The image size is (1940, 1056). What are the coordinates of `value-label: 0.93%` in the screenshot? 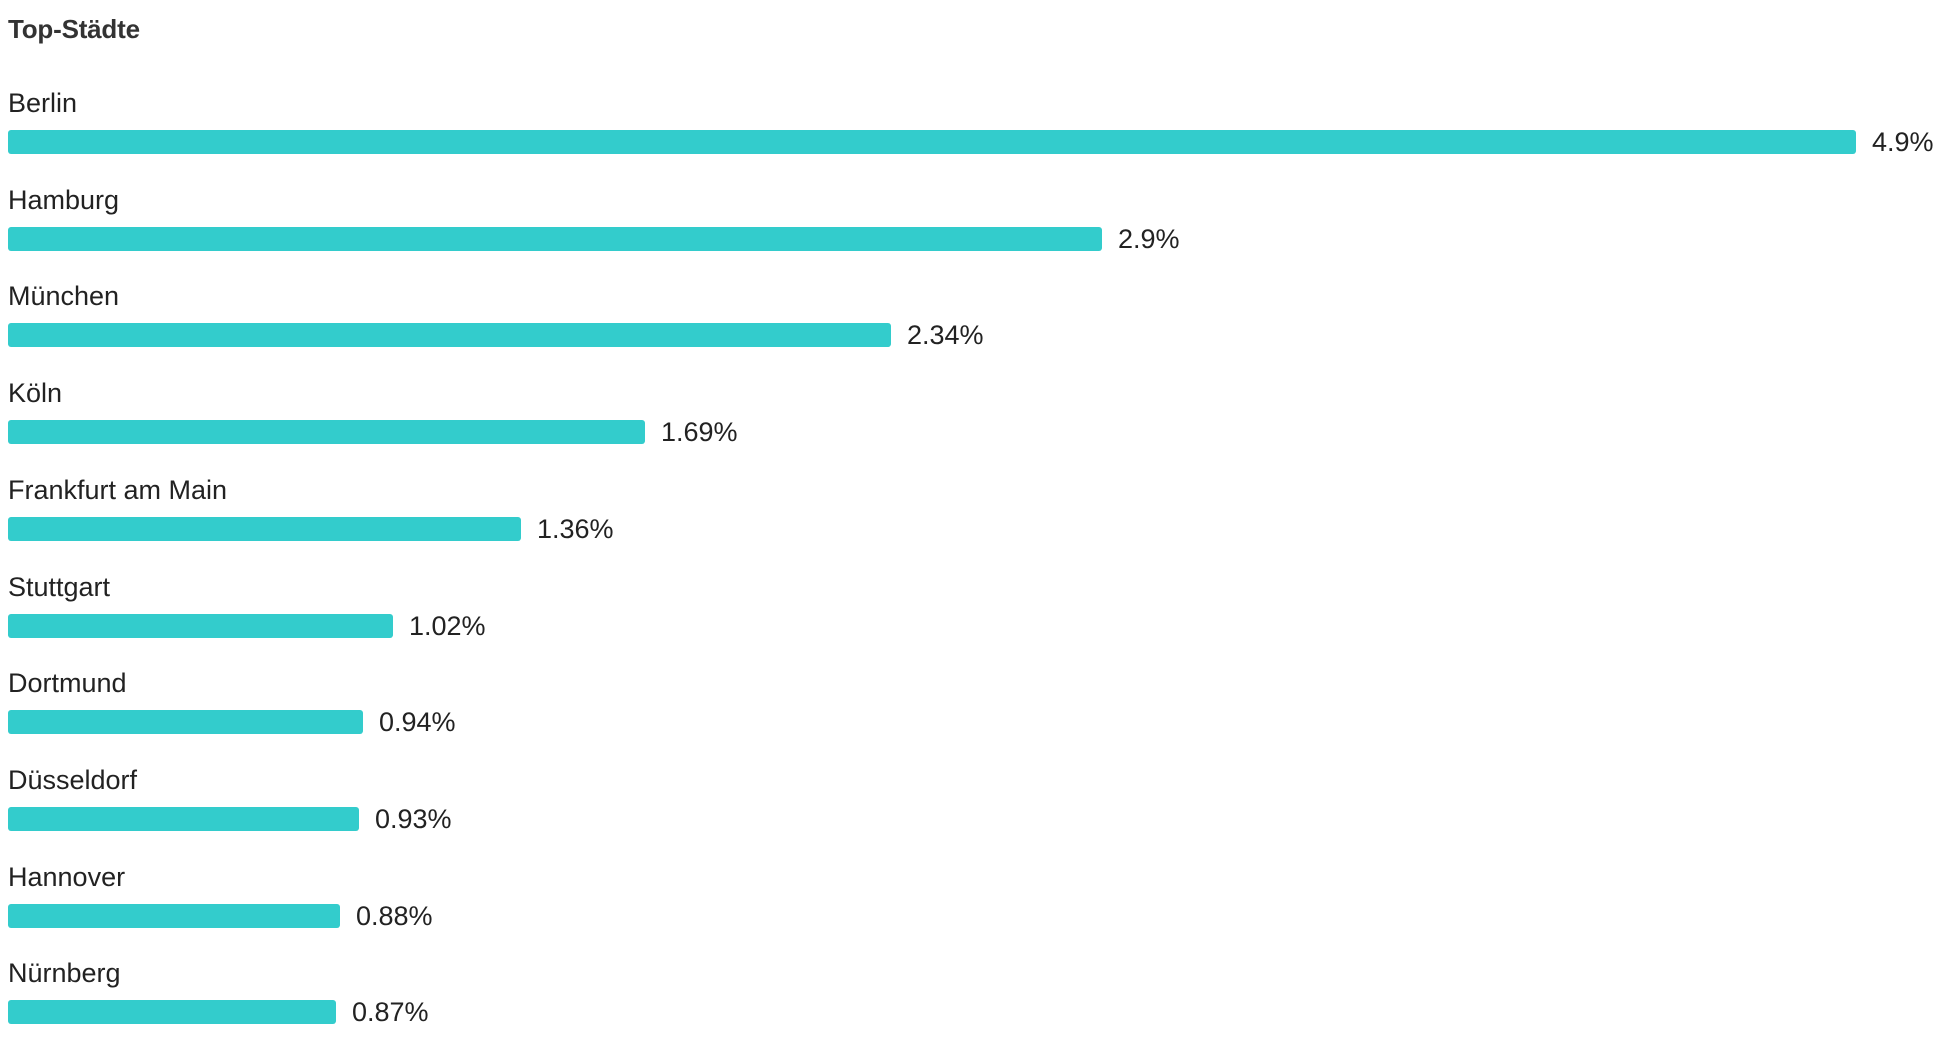 It's located at (413, 818).